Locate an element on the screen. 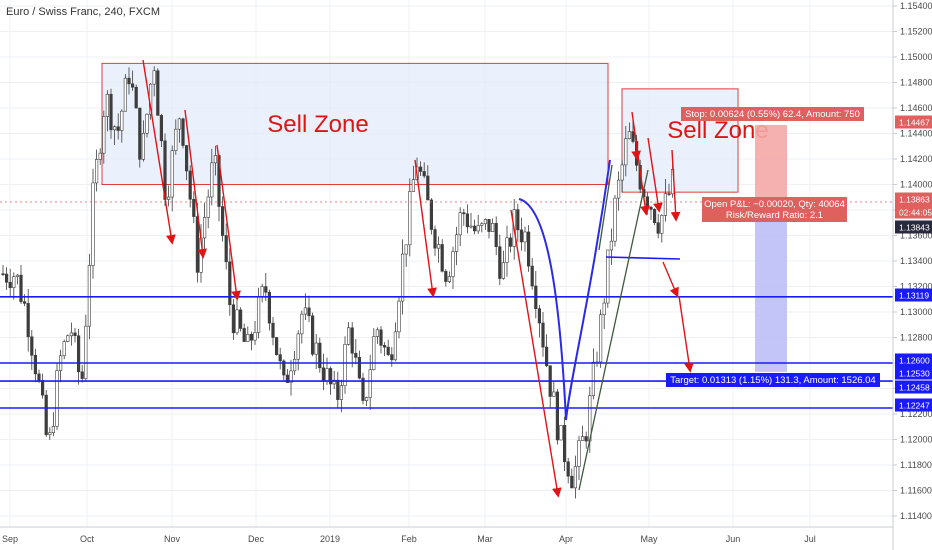 This screenshot has width=932, height=550. price-tag-label: 1.12530 is located at coordinates (914, 374).